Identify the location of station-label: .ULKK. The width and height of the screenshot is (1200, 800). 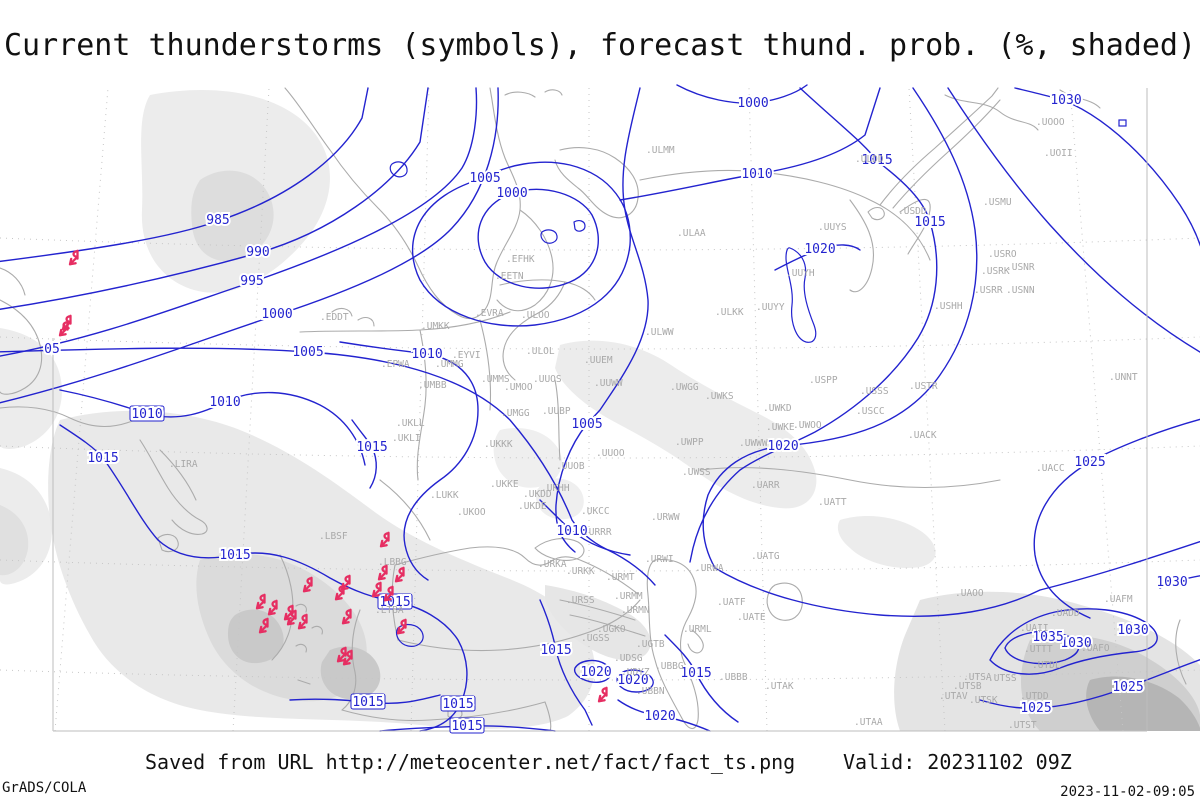
(729, 312).